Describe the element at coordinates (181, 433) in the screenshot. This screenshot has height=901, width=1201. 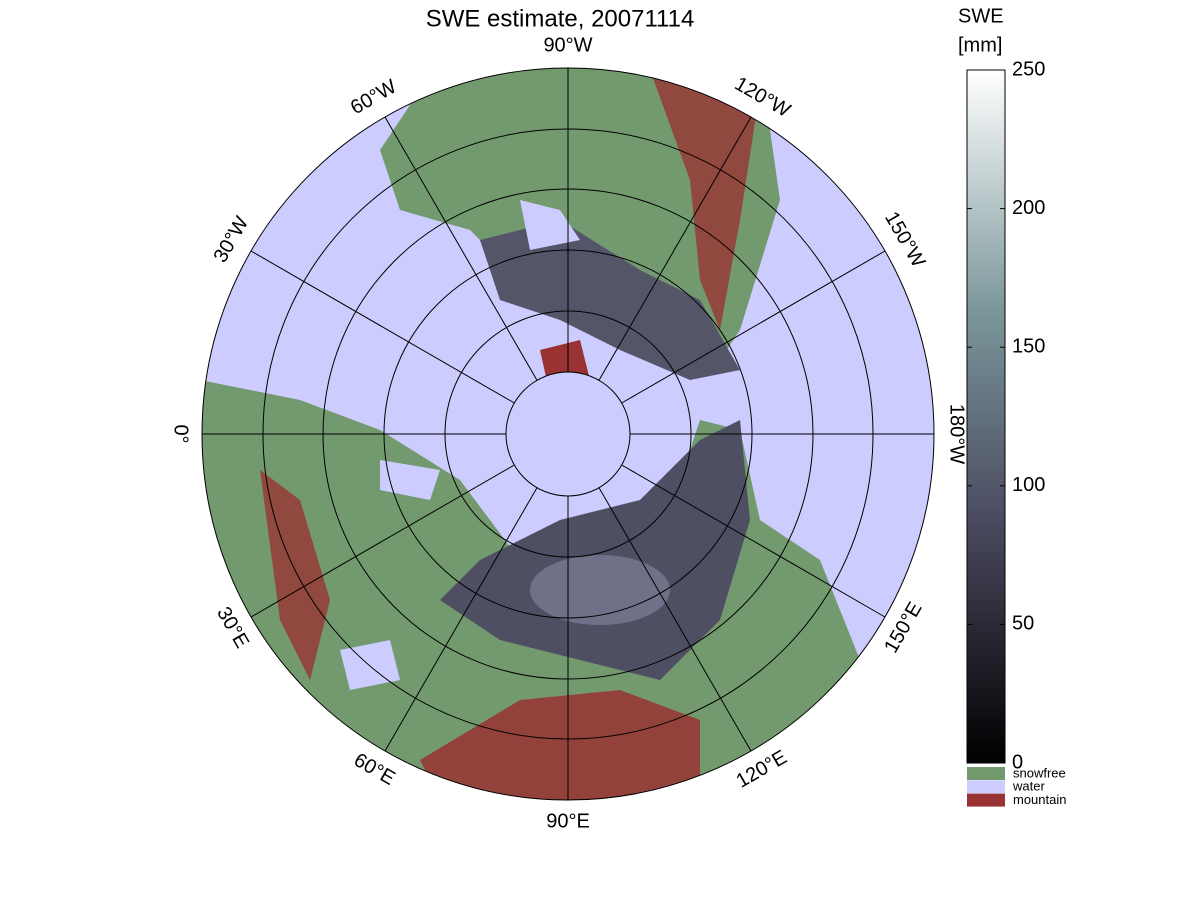
I see `meridian-label: 0°` at that location.